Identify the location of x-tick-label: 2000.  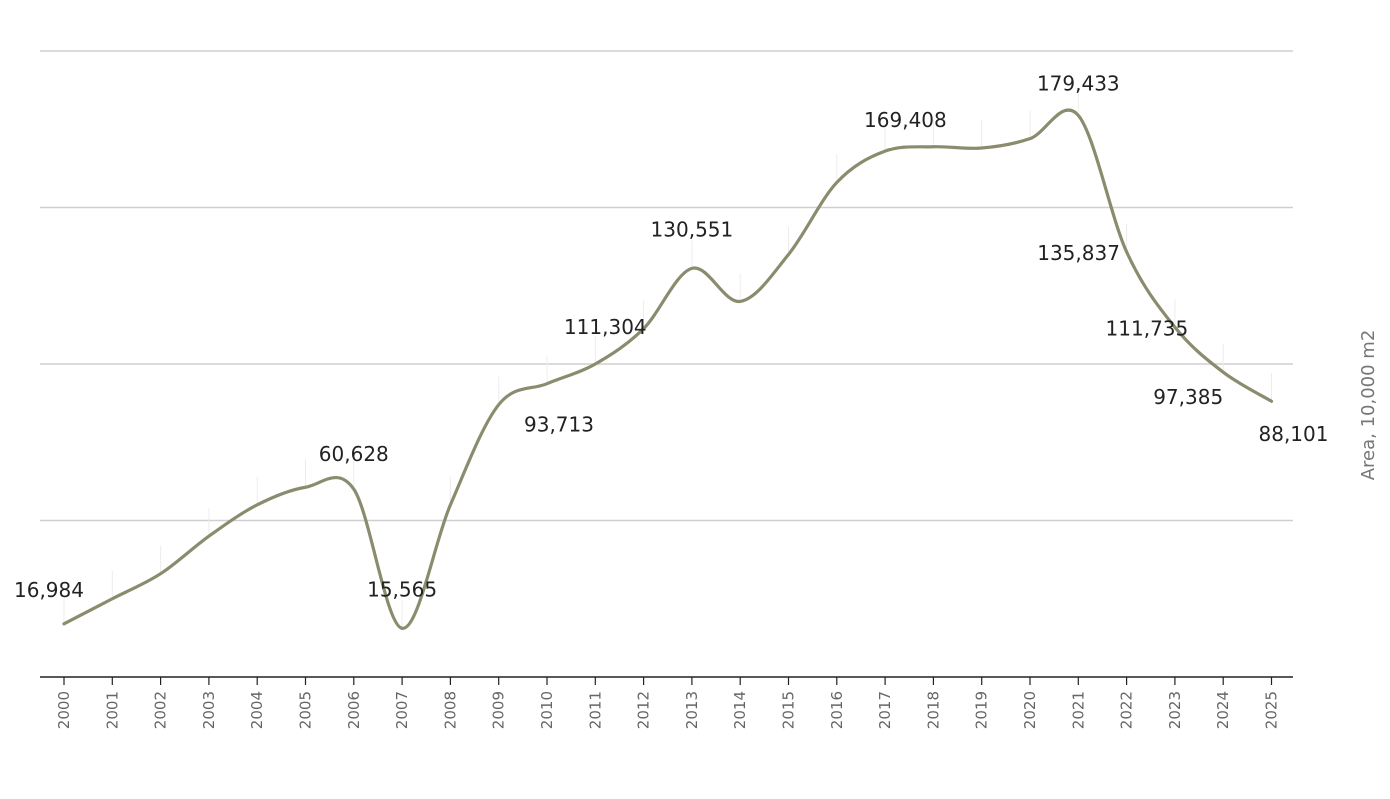
(64, 710).